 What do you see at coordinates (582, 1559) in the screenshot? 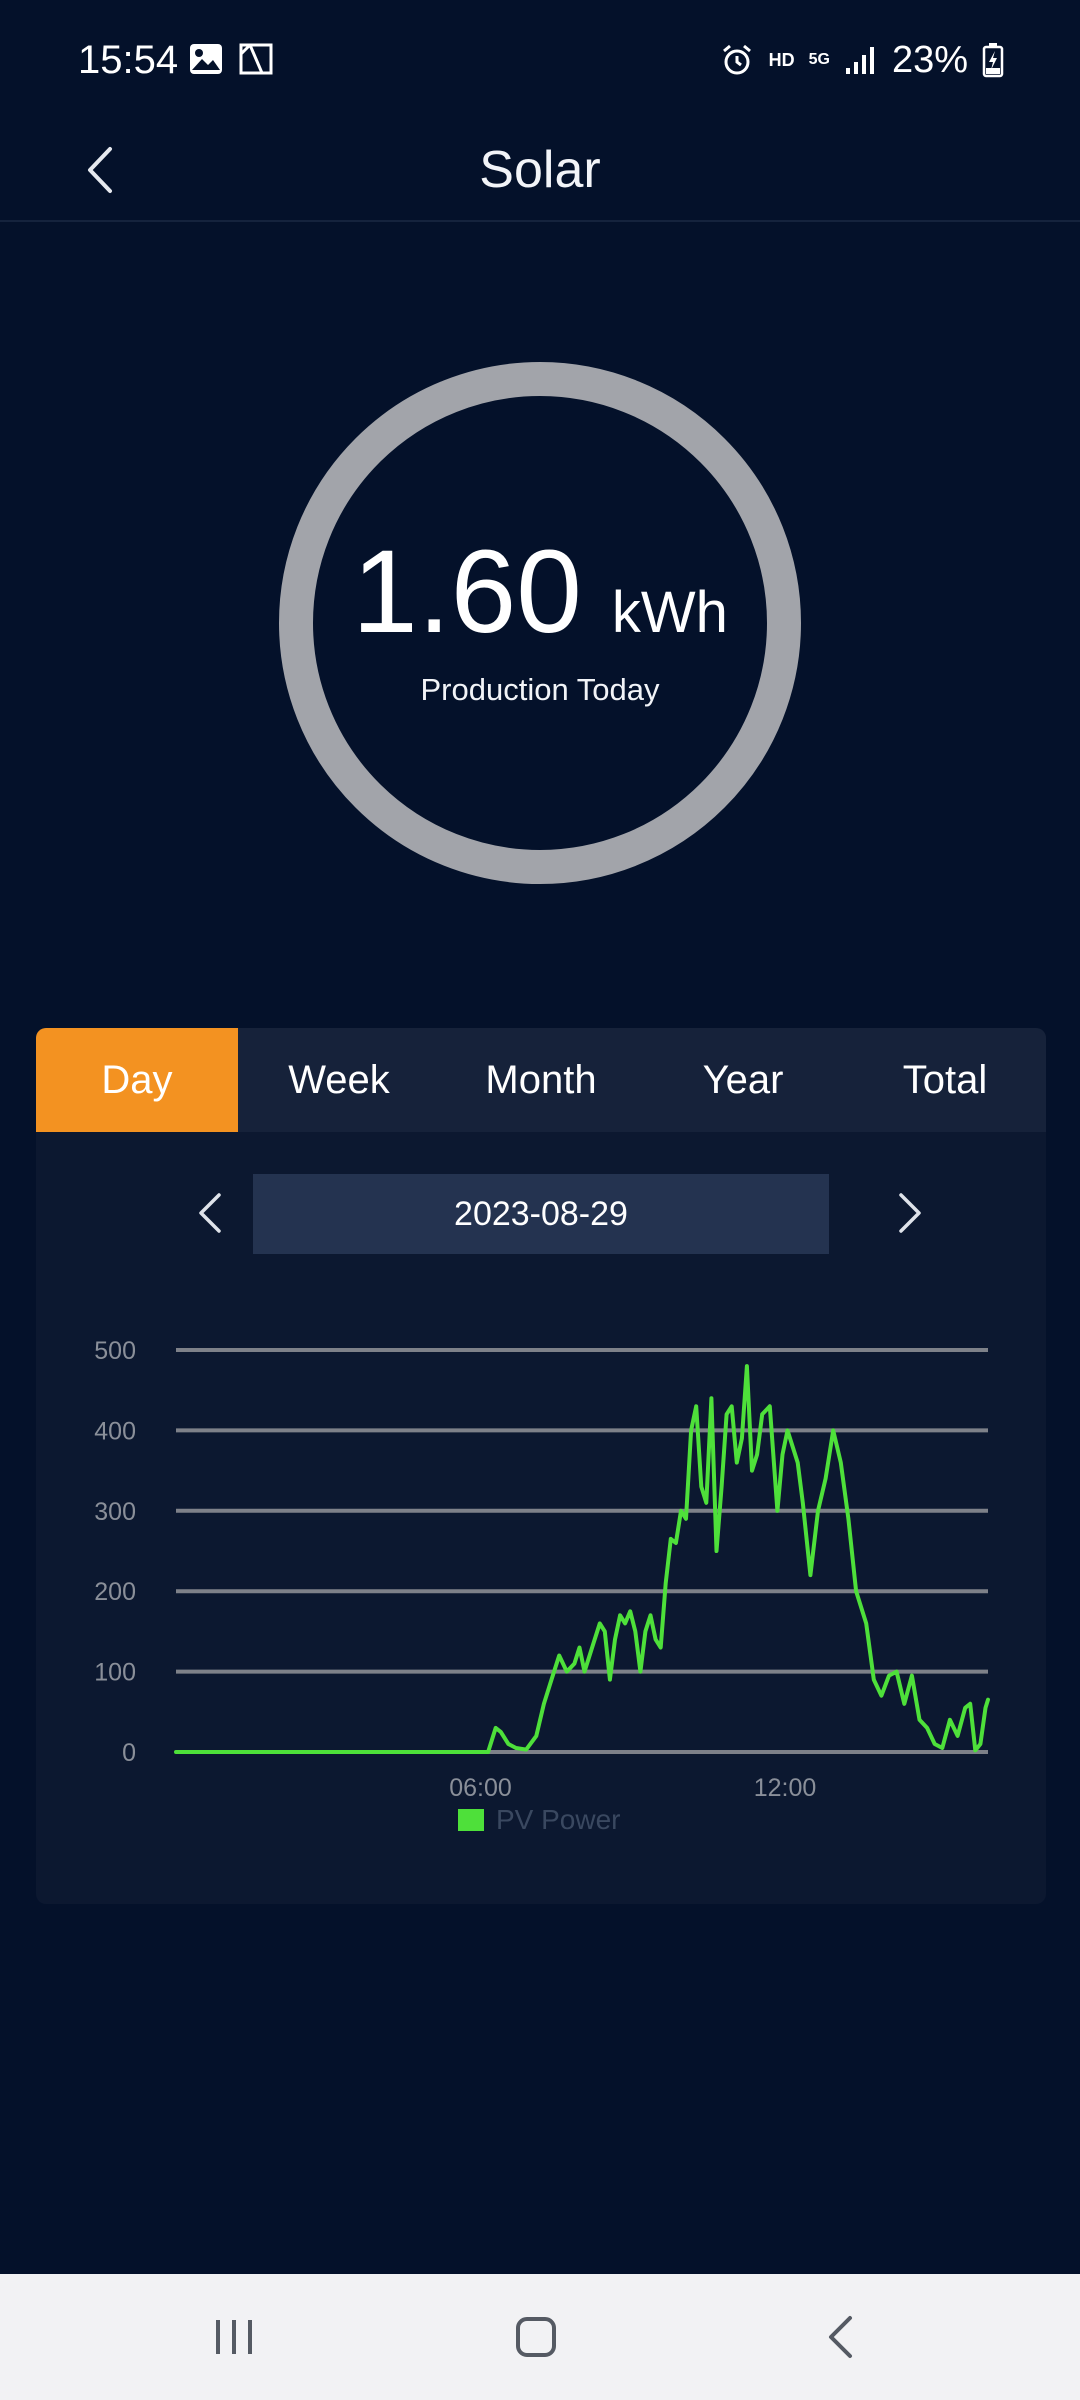
I see `pv-power-series-line` at bounding box center [582, 1559].